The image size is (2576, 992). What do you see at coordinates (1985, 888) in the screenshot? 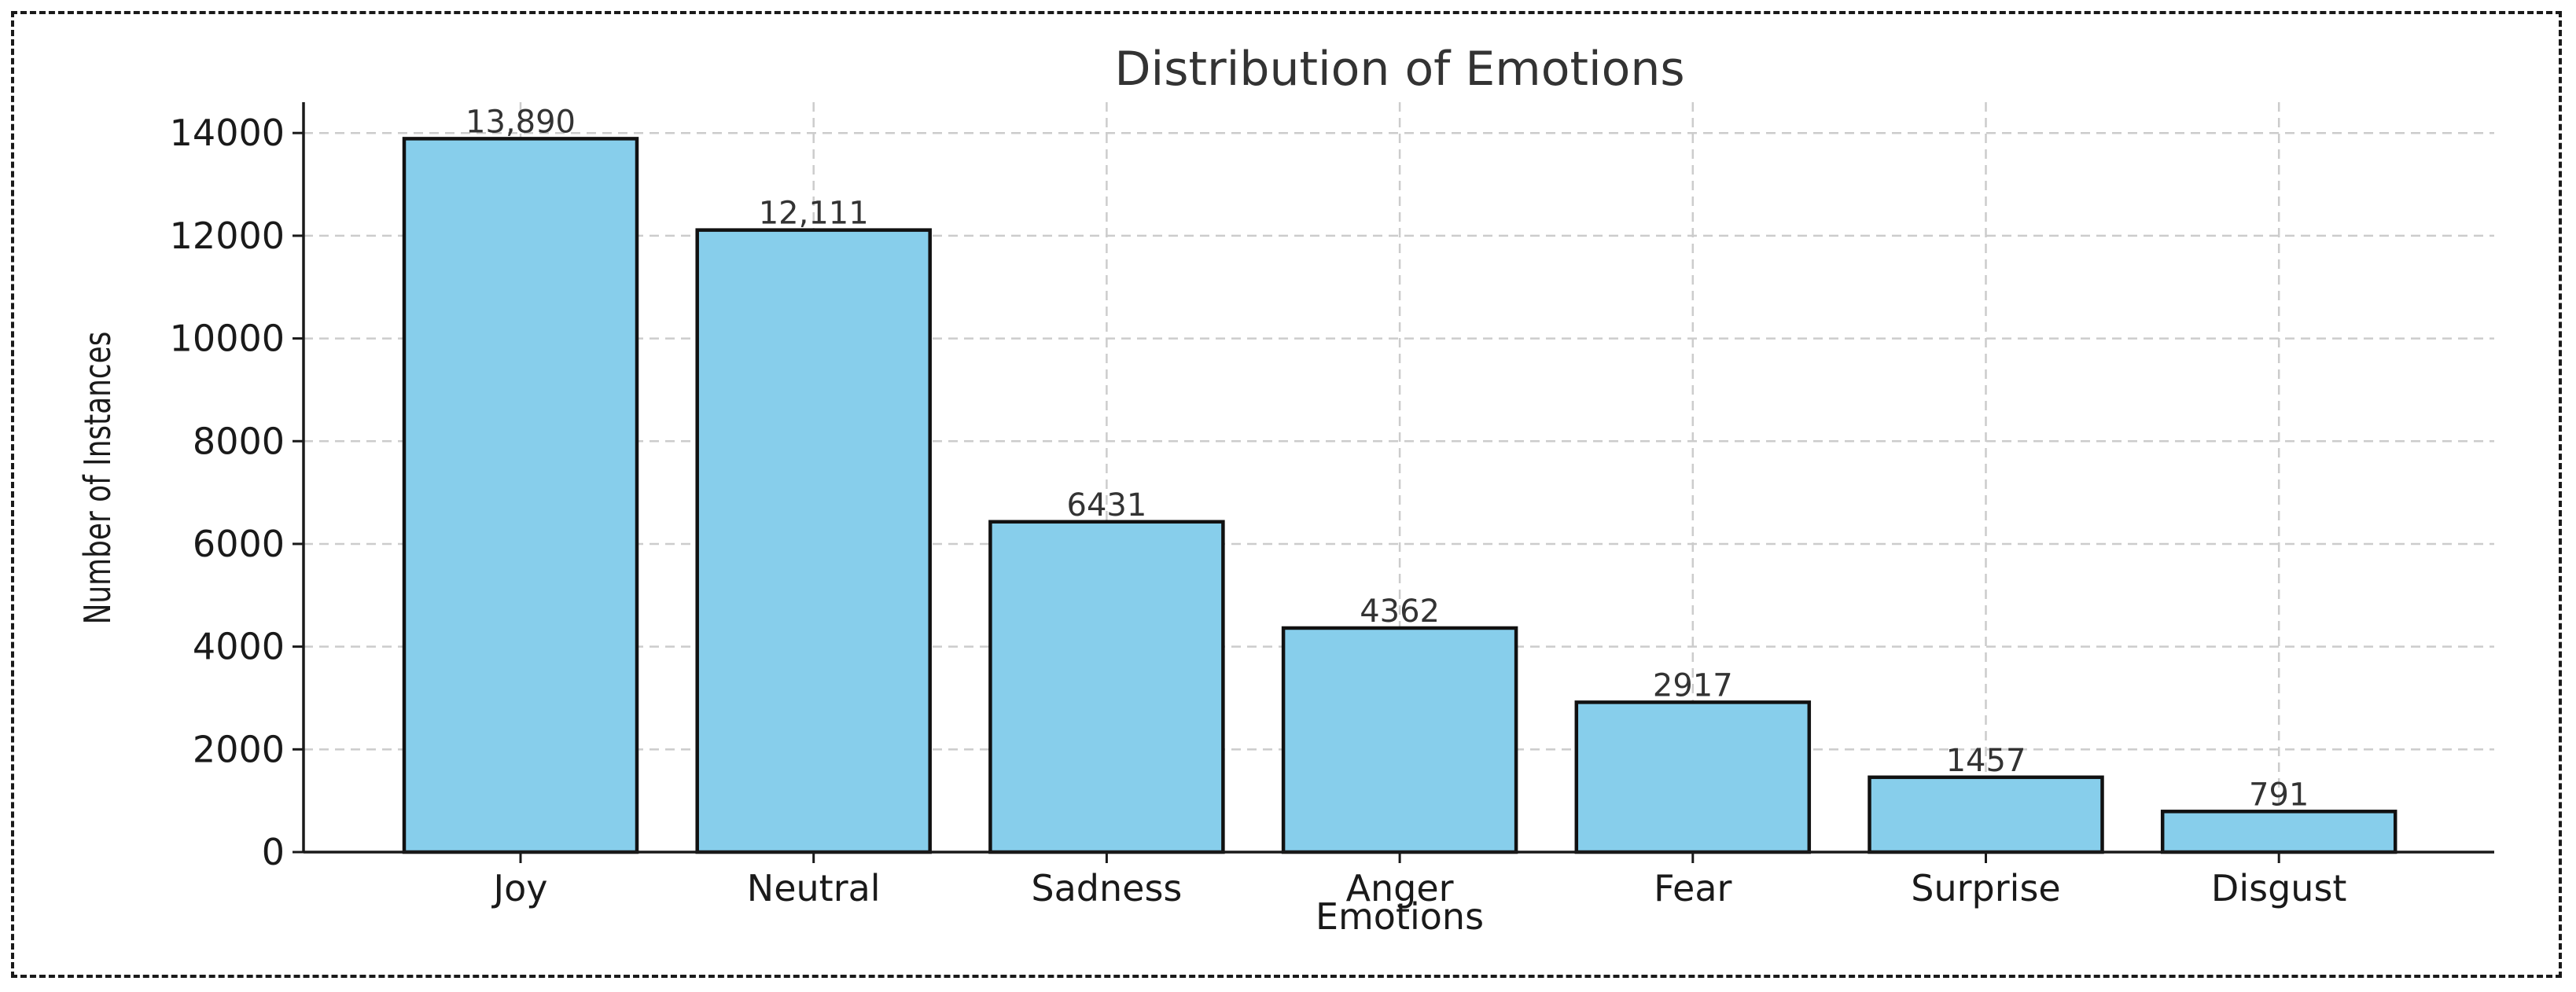
I see `x-tick-label: Surprise` at bounding box center [1985, 888].